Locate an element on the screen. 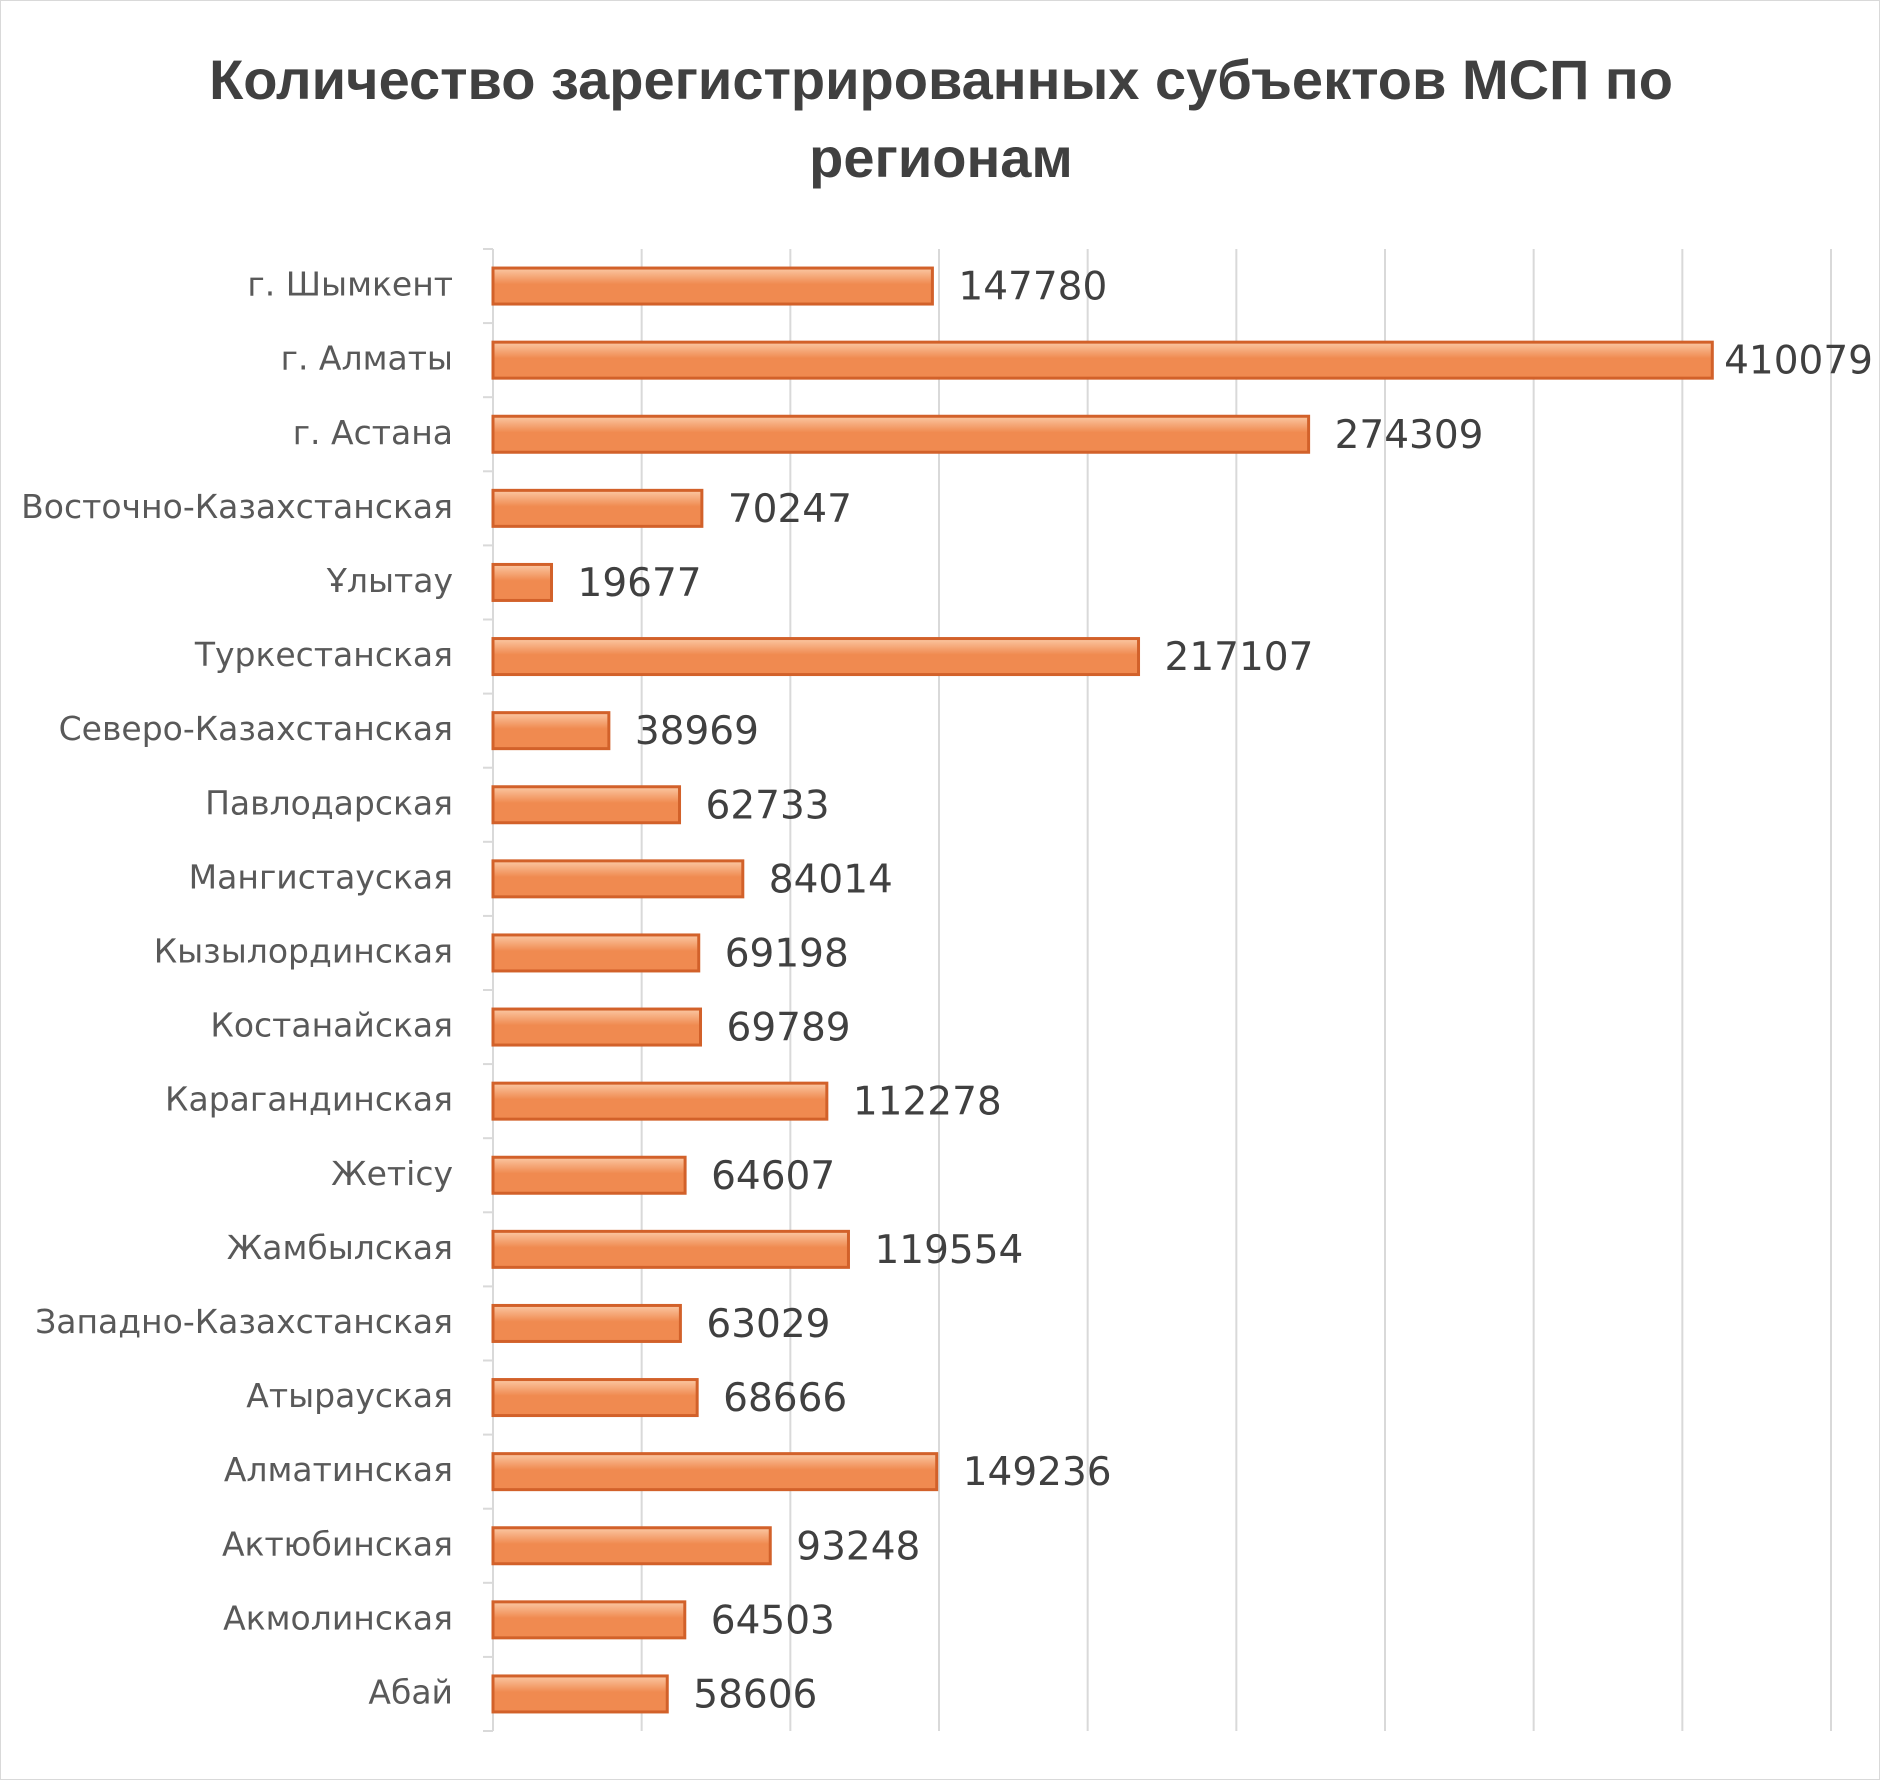 This screenshot has width=1882, height=1782. category-label: г. Астана is located at coordinates (373, 432).